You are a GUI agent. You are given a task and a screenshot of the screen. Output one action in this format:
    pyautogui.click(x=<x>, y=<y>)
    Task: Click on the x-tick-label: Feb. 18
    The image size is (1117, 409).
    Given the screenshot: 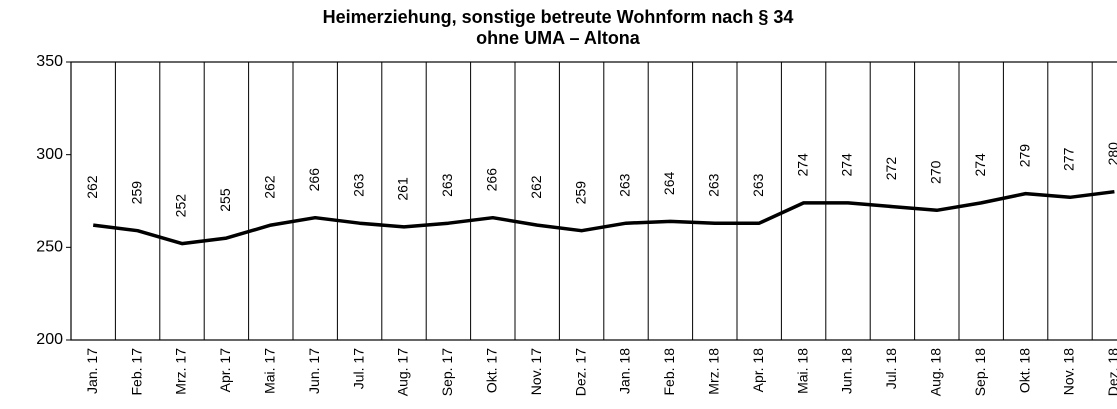 What is the action you would take?
    pyautogui.click(x=669, y=372)
    